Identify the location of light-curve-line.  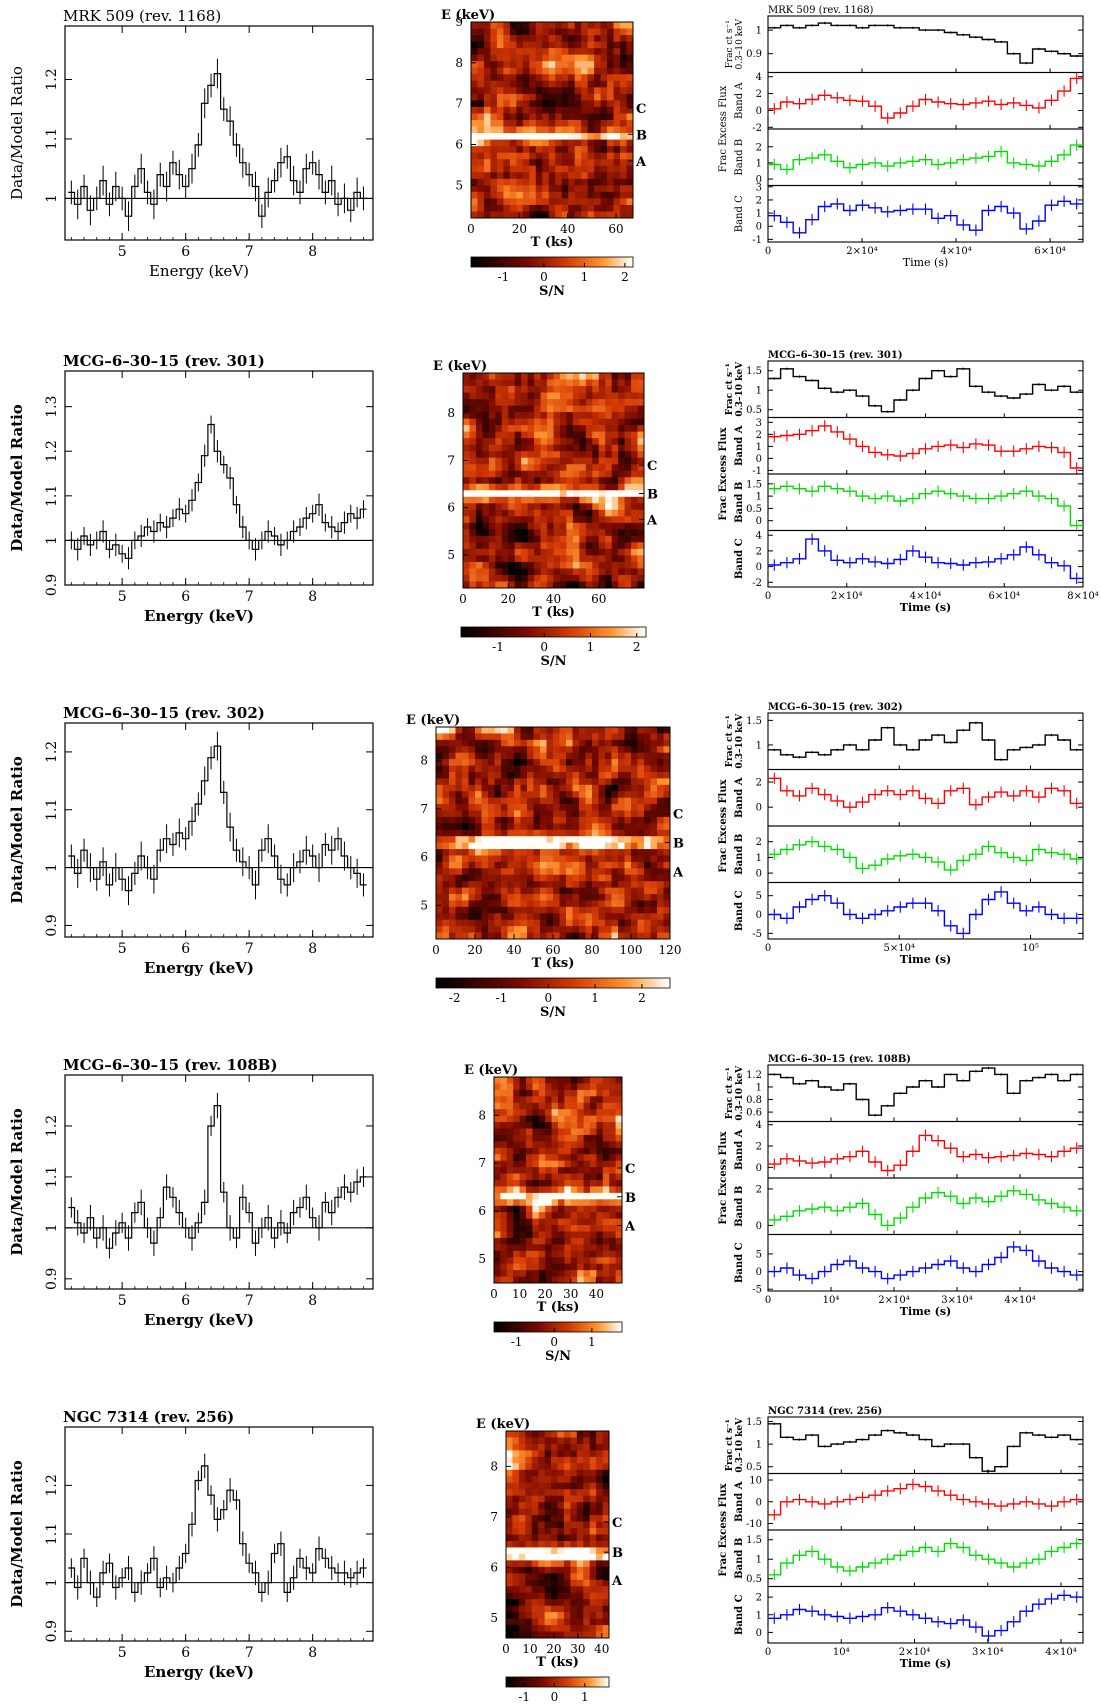
(925, 1091).